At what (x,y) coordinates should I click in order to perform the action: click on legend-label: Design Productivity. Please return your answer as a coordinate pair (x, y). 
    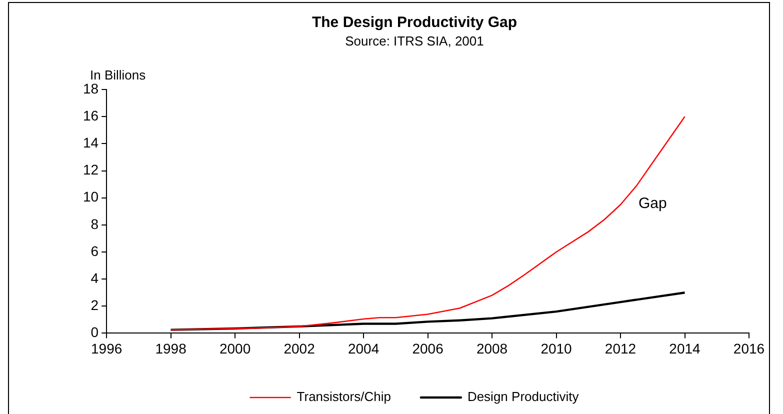
    Looking at the image, I should click on (523, 396).